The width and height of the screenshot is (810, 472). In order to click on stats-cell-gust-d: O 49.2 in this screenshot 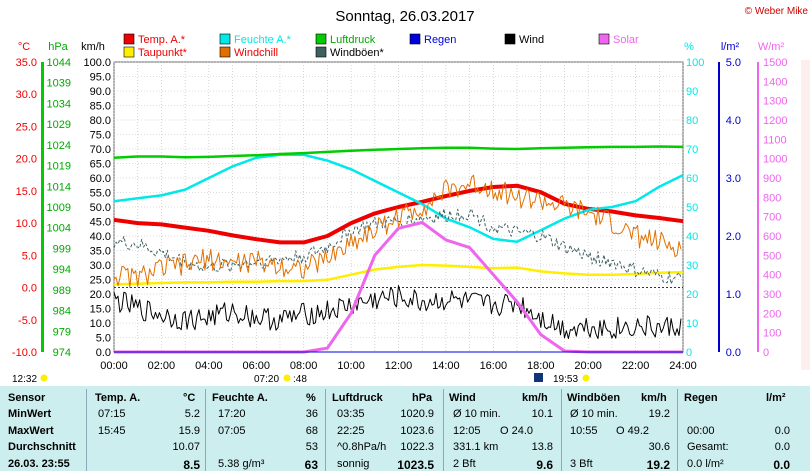, I will do `click(633, 430)`.